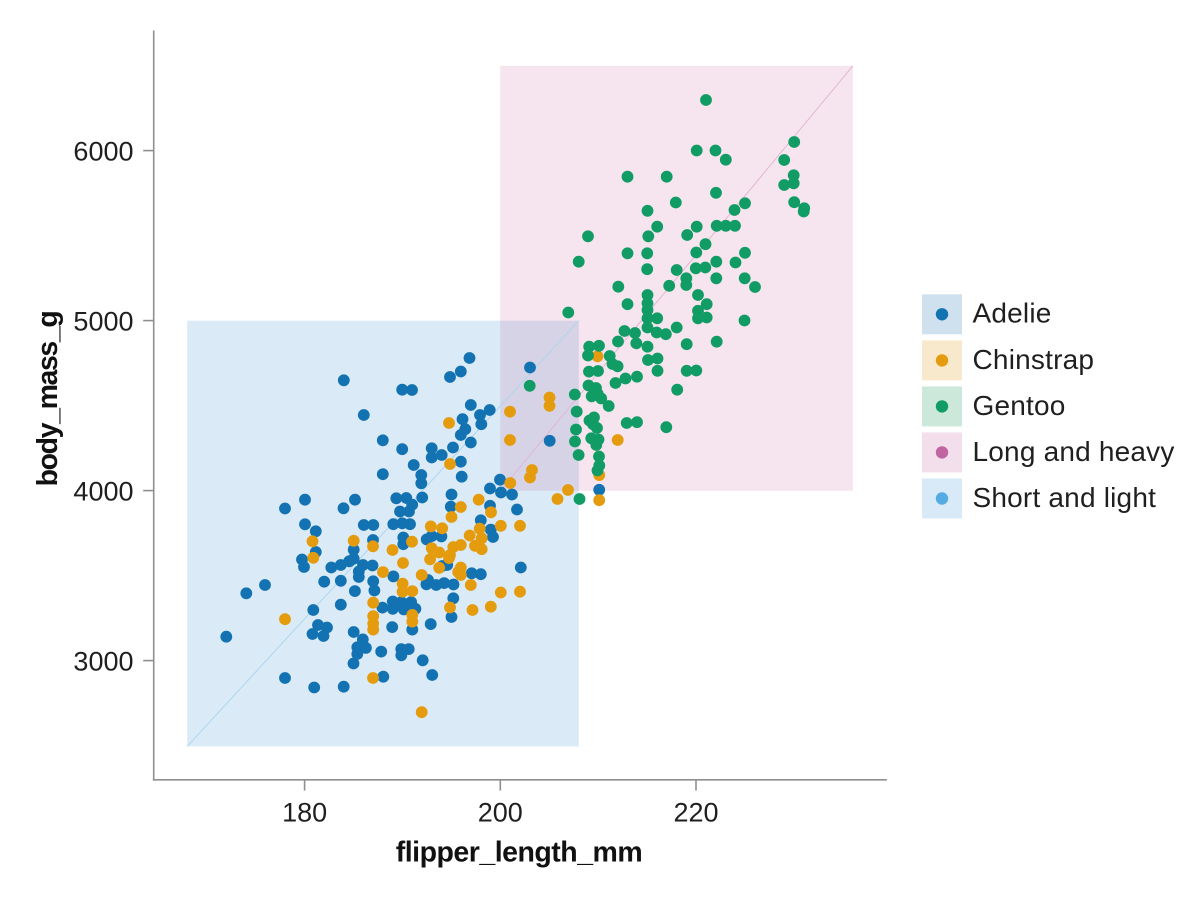 The image size is (1200, 905). I want to click on svg-text: 5000, so click(103, 321).